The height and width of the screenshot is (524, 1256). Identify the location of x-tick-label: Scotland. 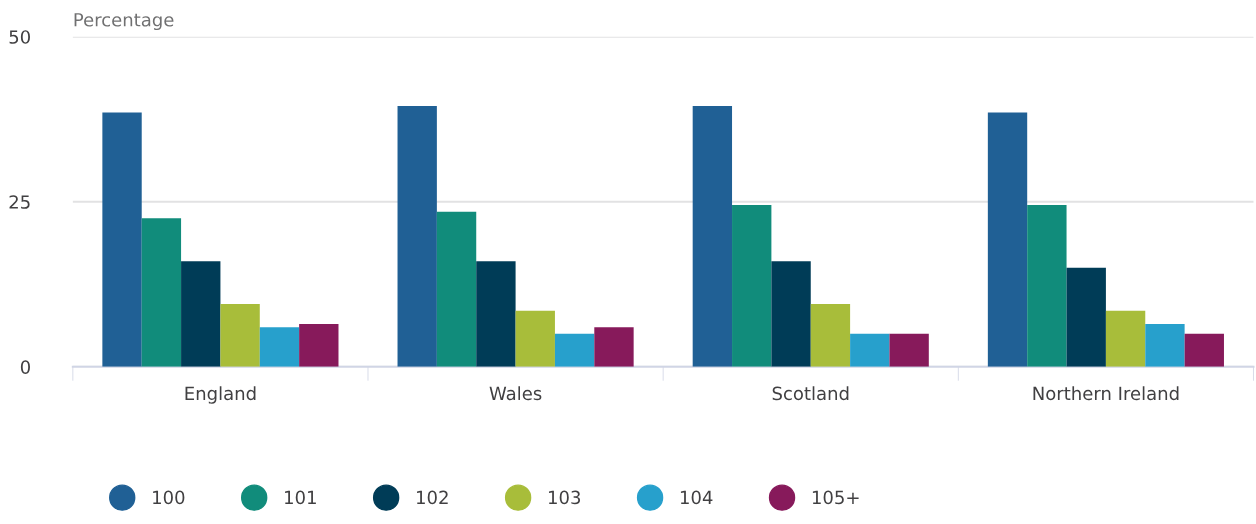
(810, 393).